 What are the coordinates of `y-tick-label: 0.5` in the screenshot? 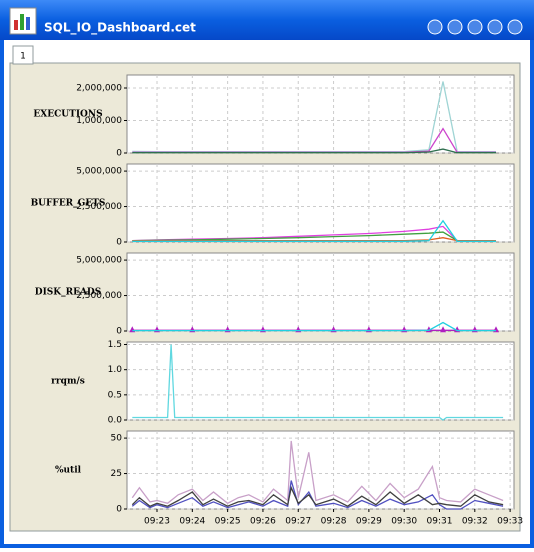 It's located at (115, 395).